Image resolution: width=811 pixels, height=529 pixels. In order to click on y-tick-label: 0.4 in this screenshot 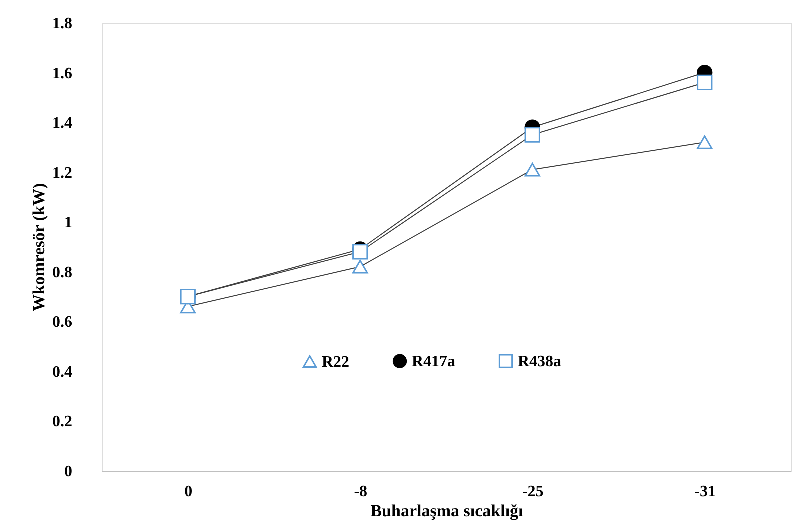, I will do `click(62, 372)`.